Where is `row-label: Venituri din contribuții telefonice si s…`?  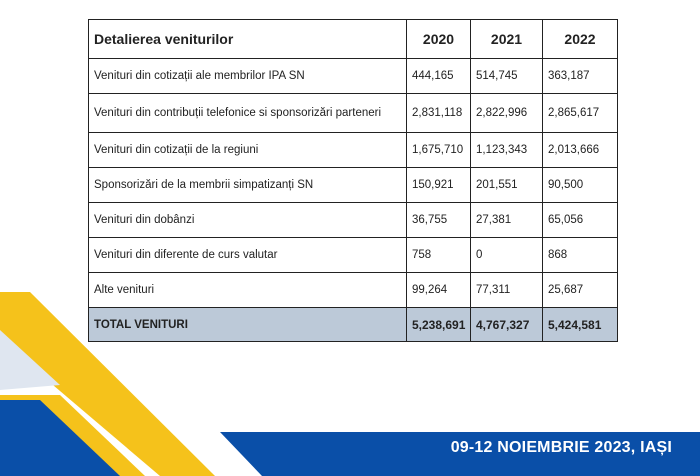
row-label: Venituri din contribuții telefonice si s… is located at coordinates (247, 113).